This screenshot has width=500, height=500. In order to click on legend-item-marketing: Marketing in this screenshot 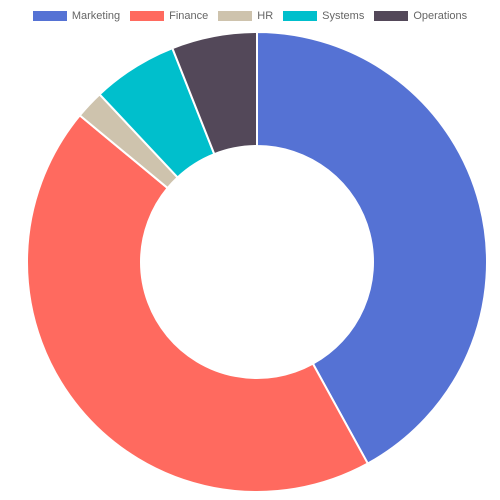, I will do `click(76, 16)`.